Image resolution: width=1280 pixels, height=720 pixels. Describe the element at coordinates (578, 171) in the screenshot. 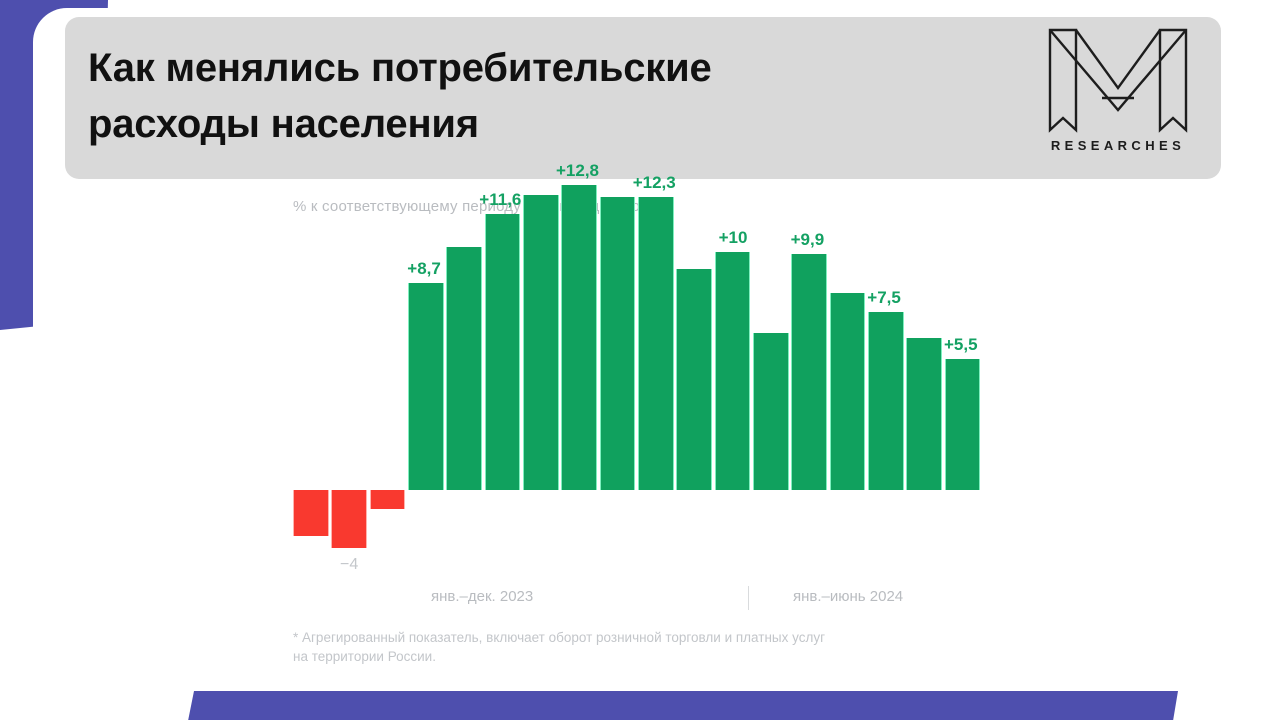

I see `bar-value-label: +12,8` at that location.